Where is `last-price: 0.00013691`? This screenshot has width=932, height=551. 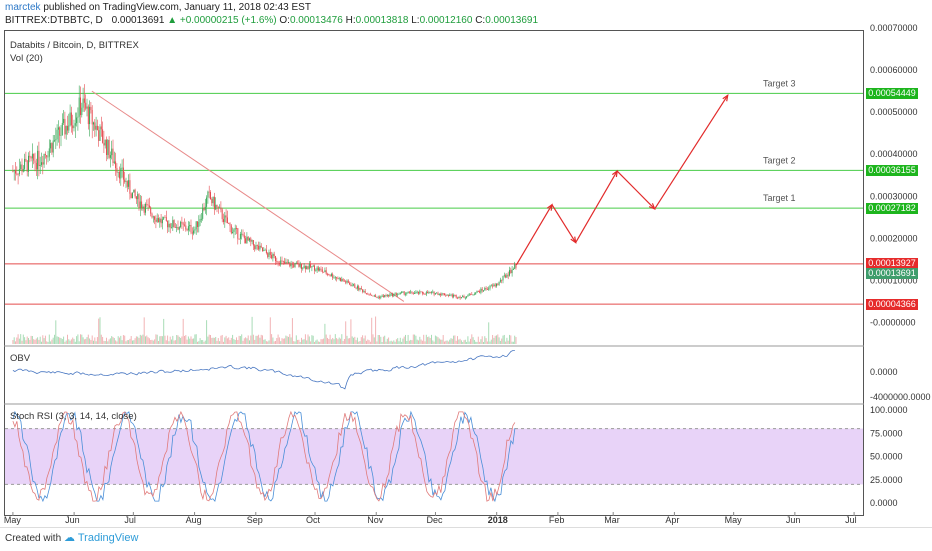
last-price: 0.00013691 is located at coordinates (138, 20).